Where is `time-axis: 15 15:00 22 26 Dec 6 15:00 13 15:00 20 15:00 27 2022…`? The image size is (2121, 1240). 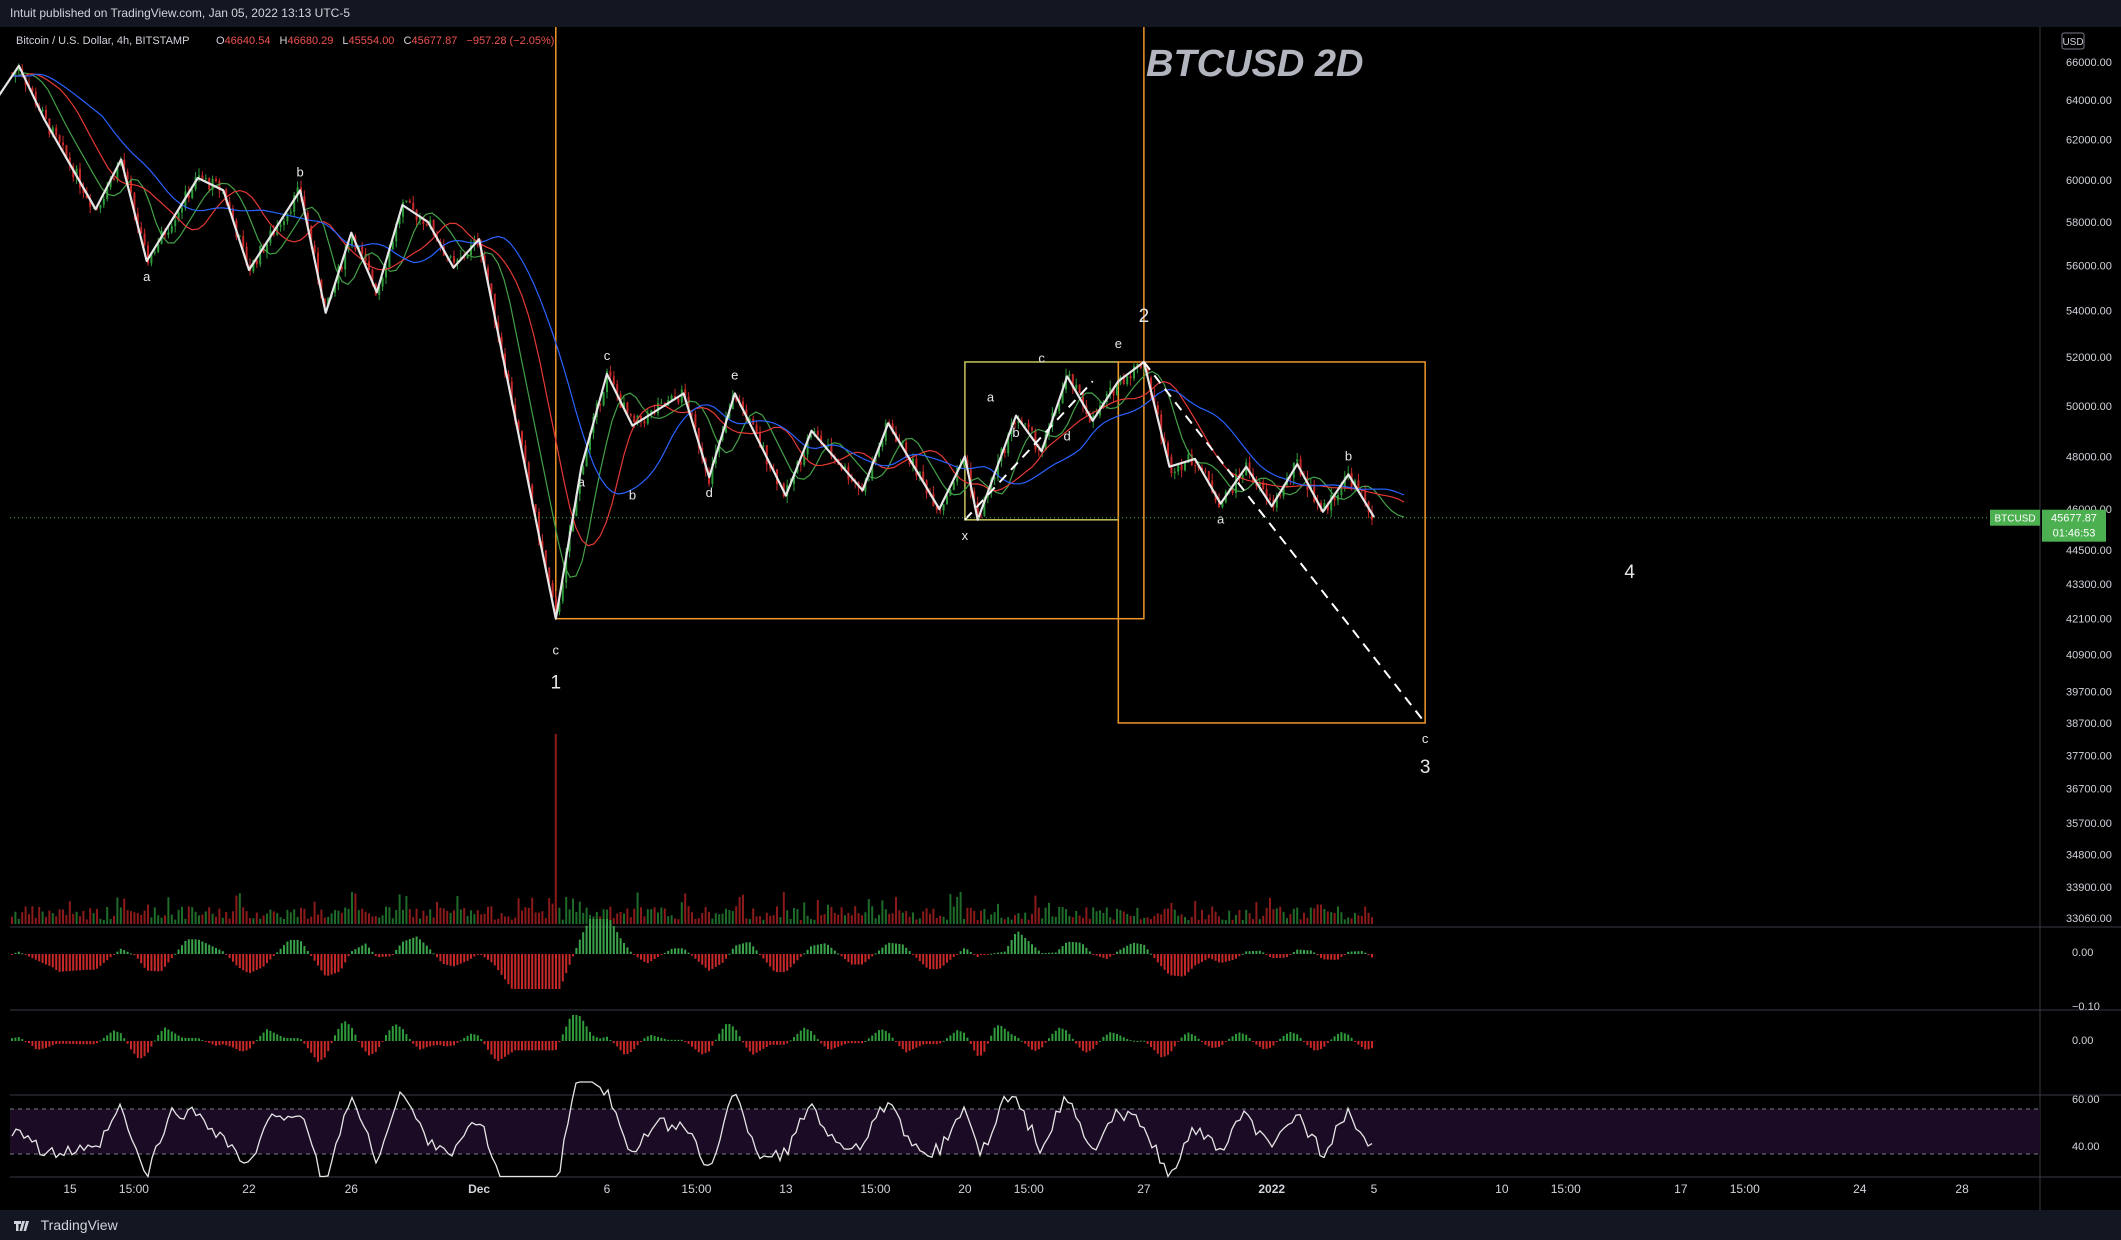 time-axis: 15 15:00 22 26 Dec 6 15:00 13 15:00 20 15:00 27 2022… is located at coordinates (1016, 1189).